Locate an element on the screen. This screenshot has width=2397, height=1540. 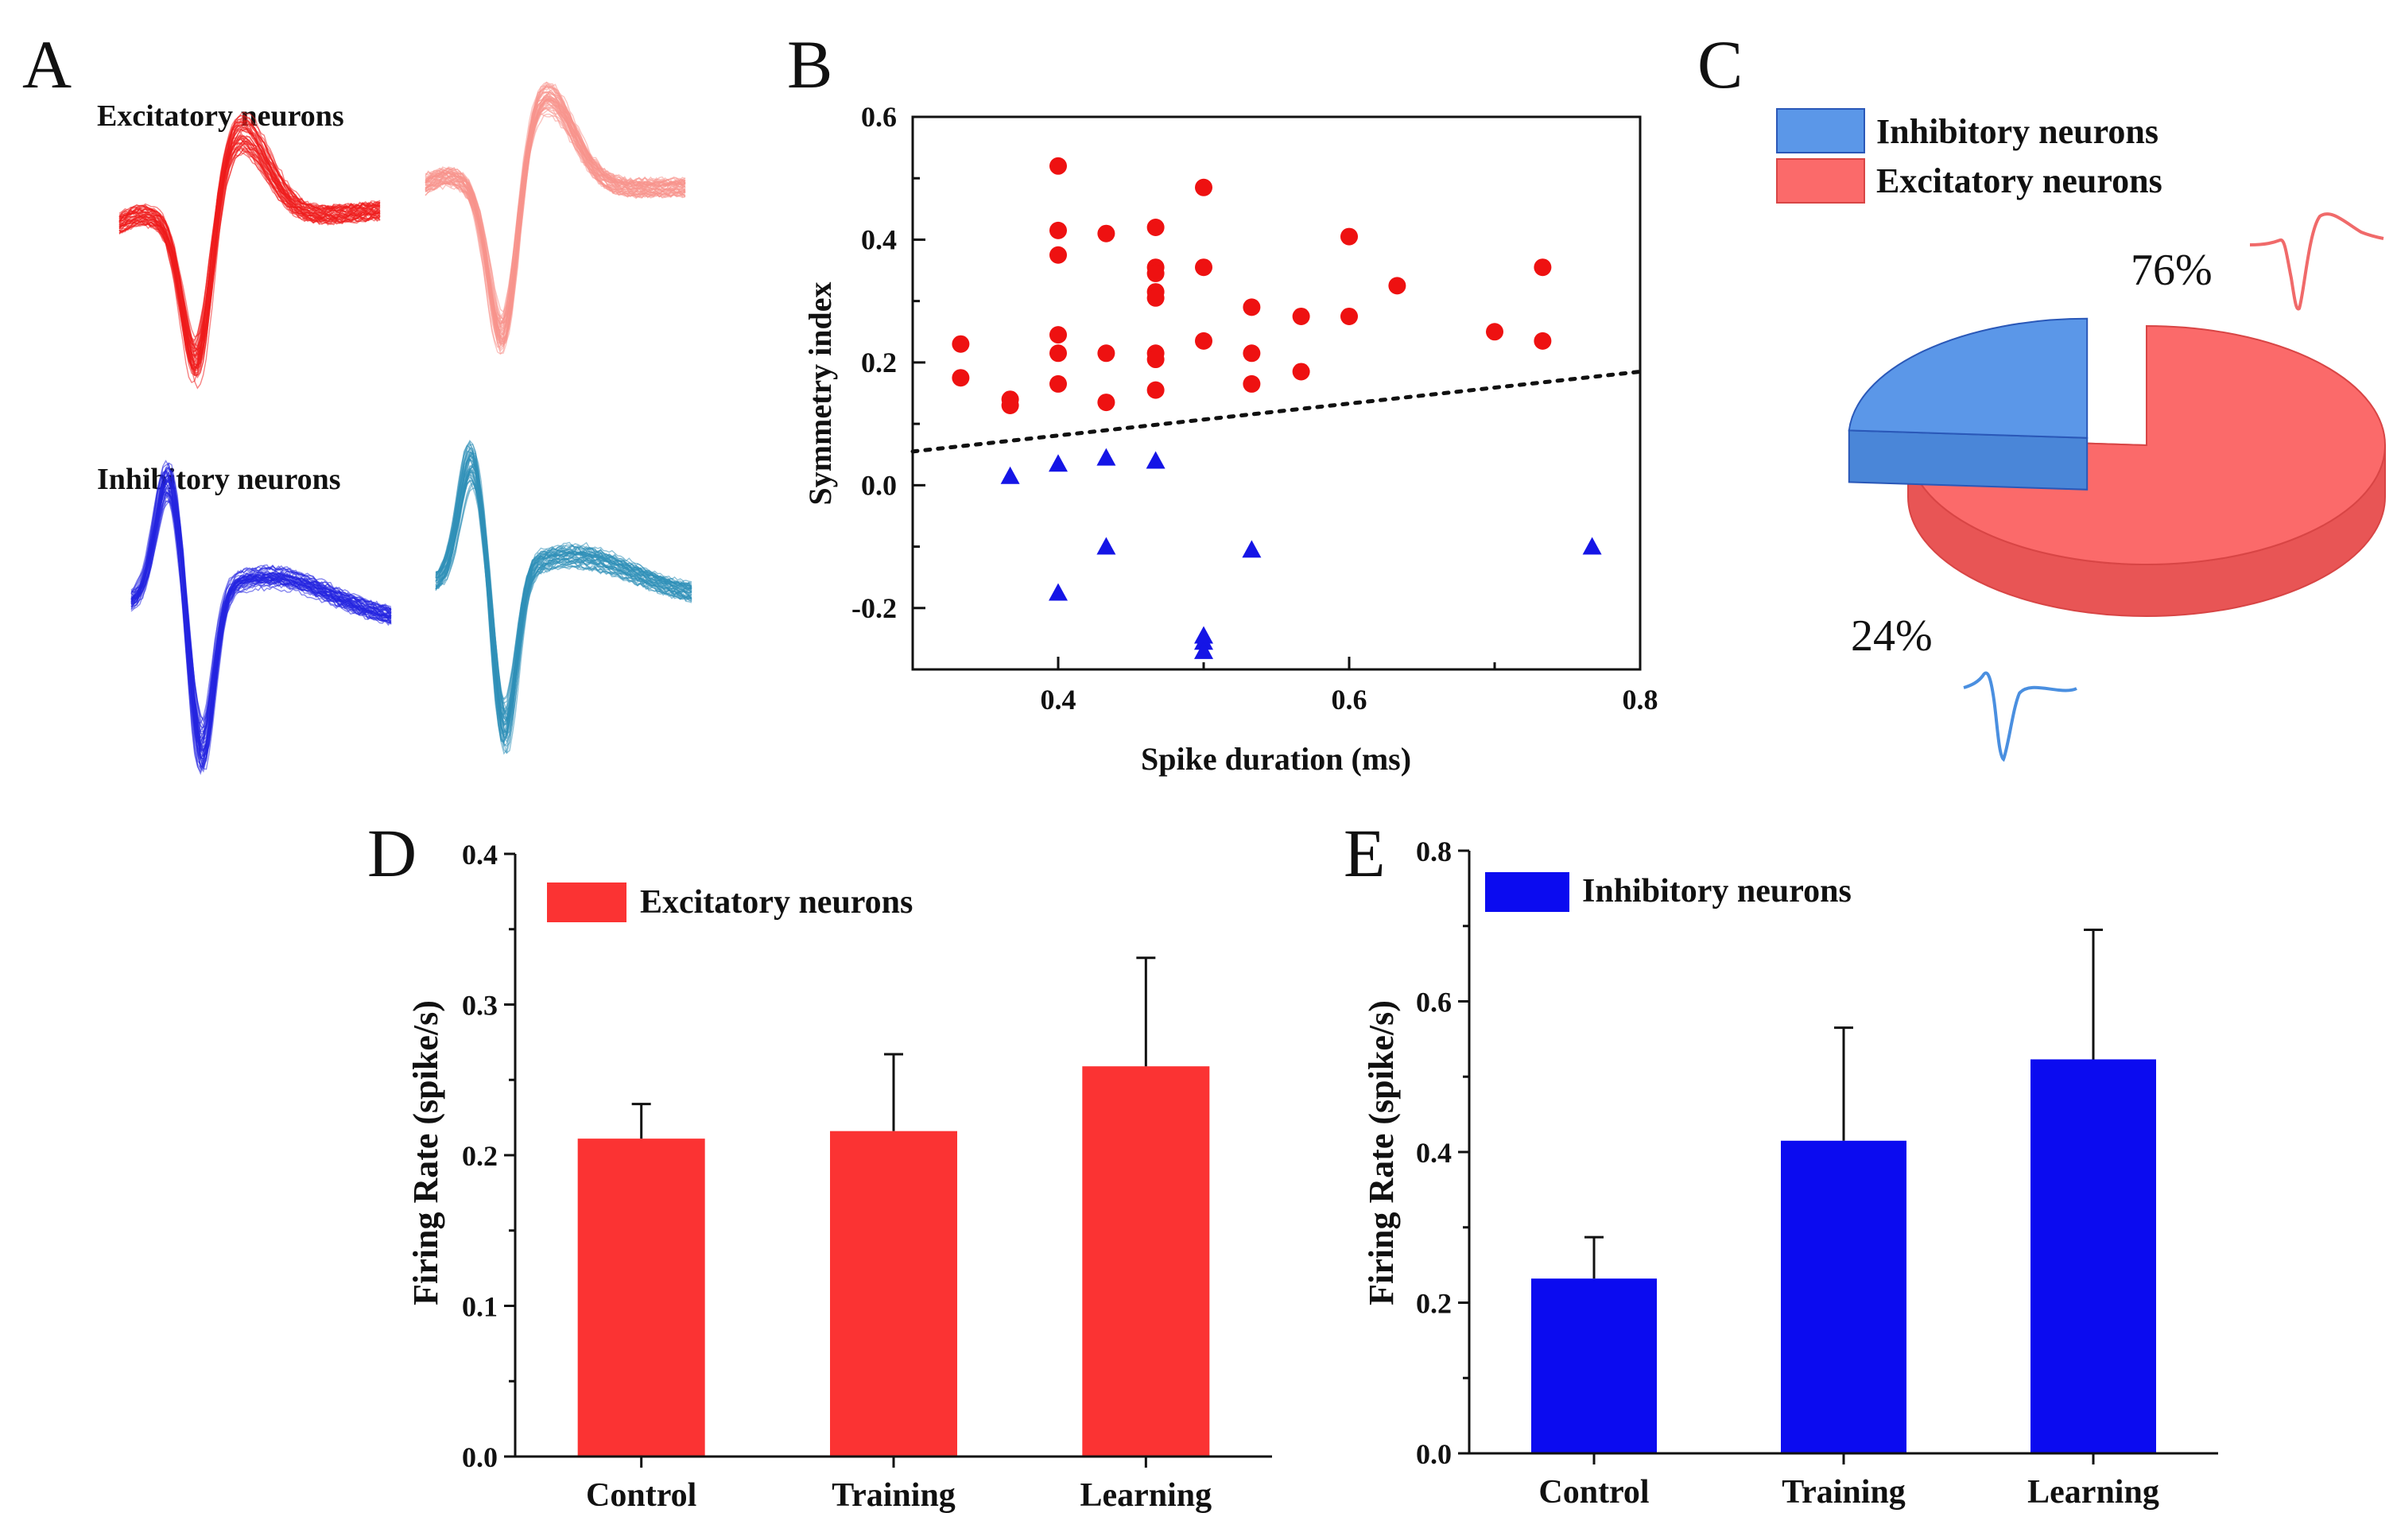
ytick-label: 0.6 is located at coordinates (1434, 1002).